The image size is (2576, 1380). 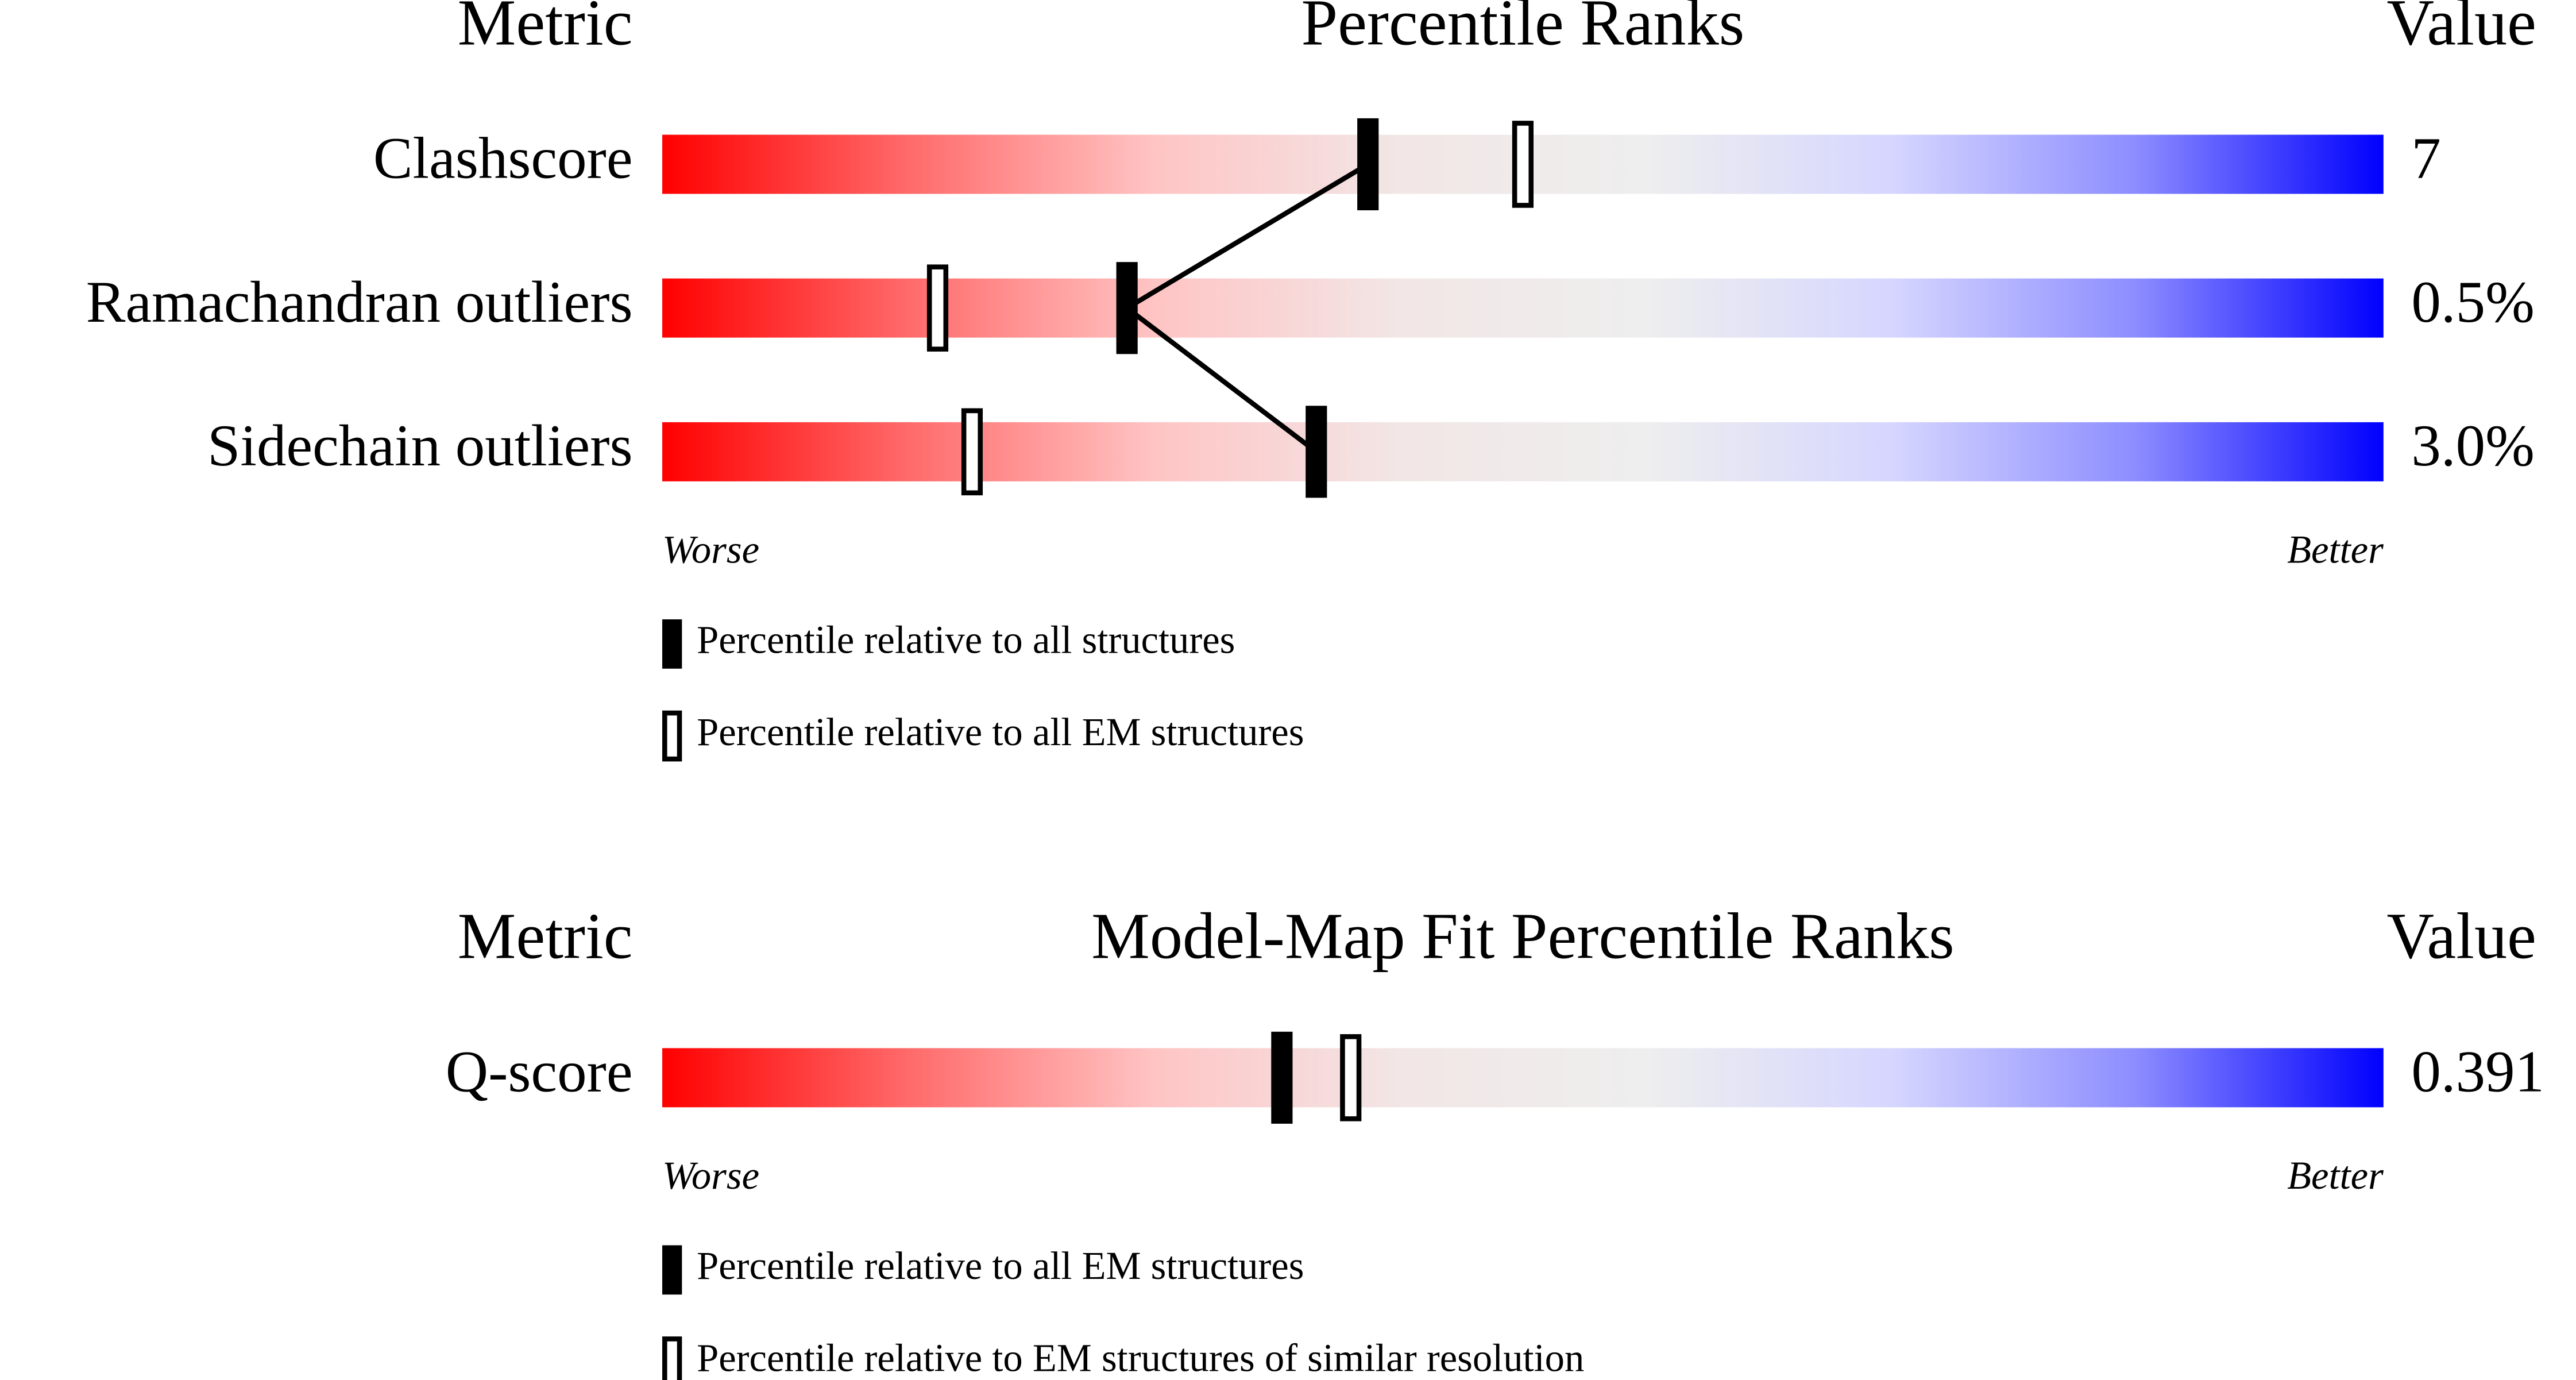 What do you see at coordinates (503, 158) in the screenshot?
I see `metric-label: Clashscore` at bounding box center [503, 158].